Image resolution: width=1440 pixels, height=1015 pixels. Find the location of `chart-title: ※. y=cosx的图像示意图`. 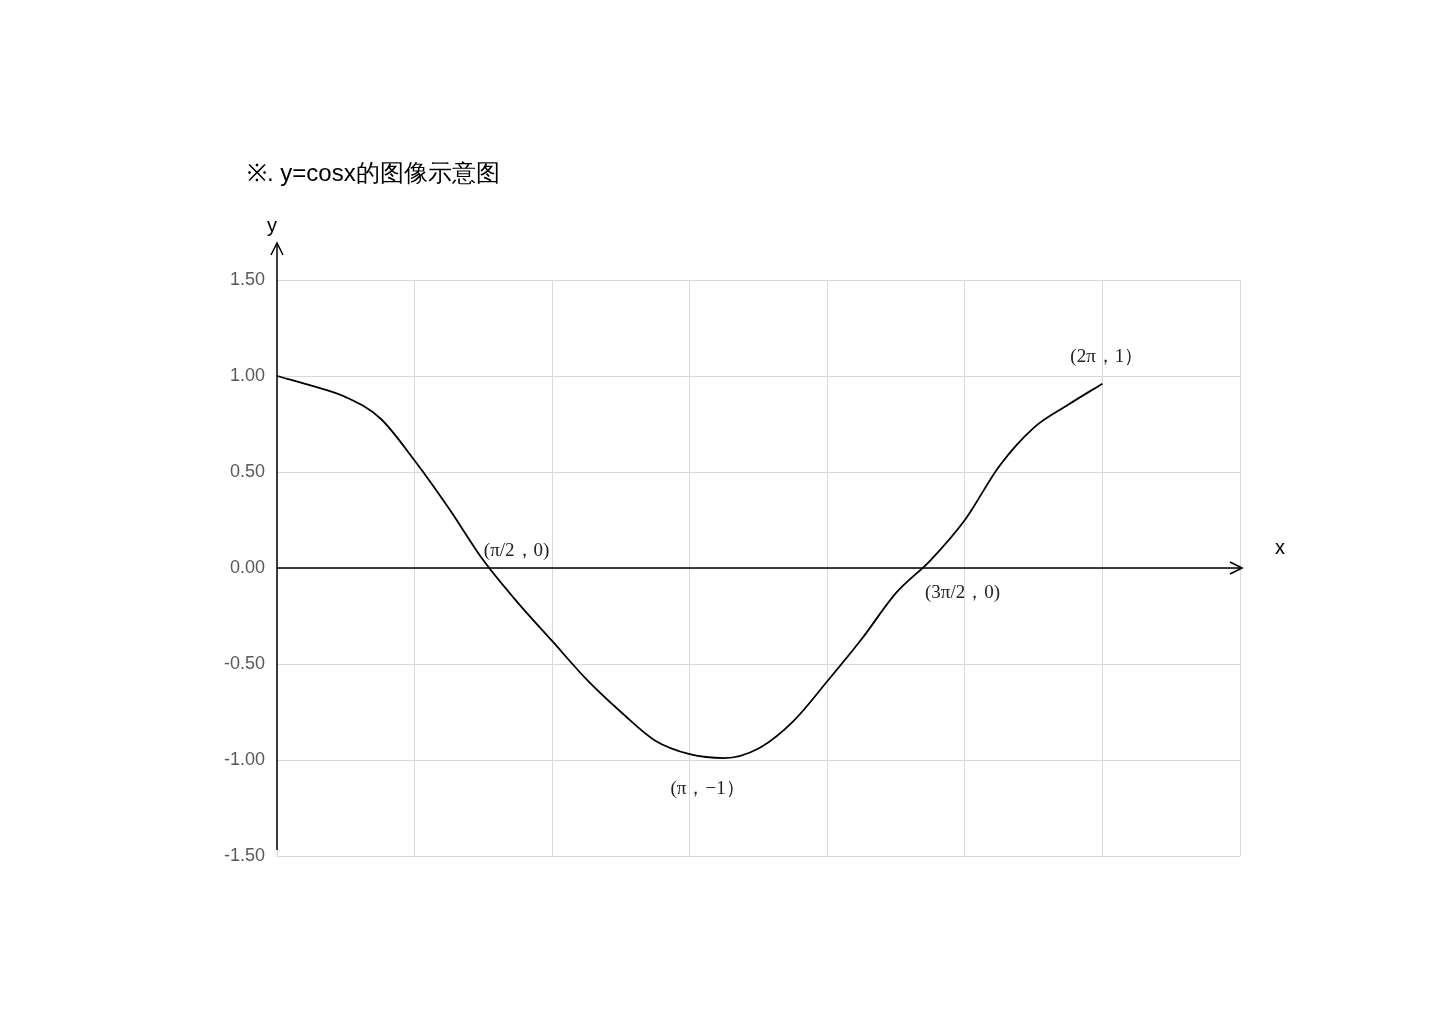

chart-title: ※. y=cosx的图像示意图 is located at coordinates (373, 172).